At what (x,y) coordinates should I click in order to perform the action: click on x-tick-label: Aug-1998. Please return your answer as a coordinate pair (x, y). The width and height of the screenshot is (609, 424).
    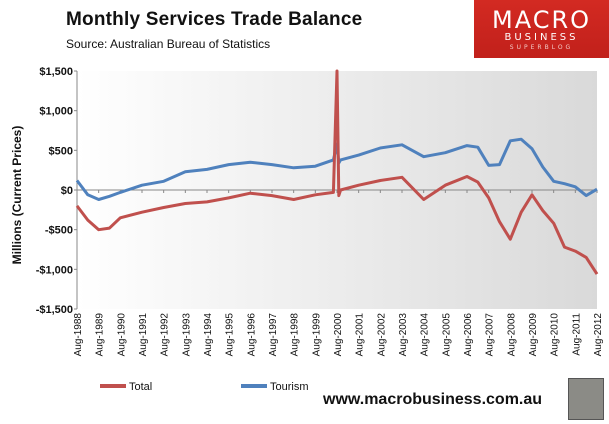
    Looking at the image, I should click on (295, 335).